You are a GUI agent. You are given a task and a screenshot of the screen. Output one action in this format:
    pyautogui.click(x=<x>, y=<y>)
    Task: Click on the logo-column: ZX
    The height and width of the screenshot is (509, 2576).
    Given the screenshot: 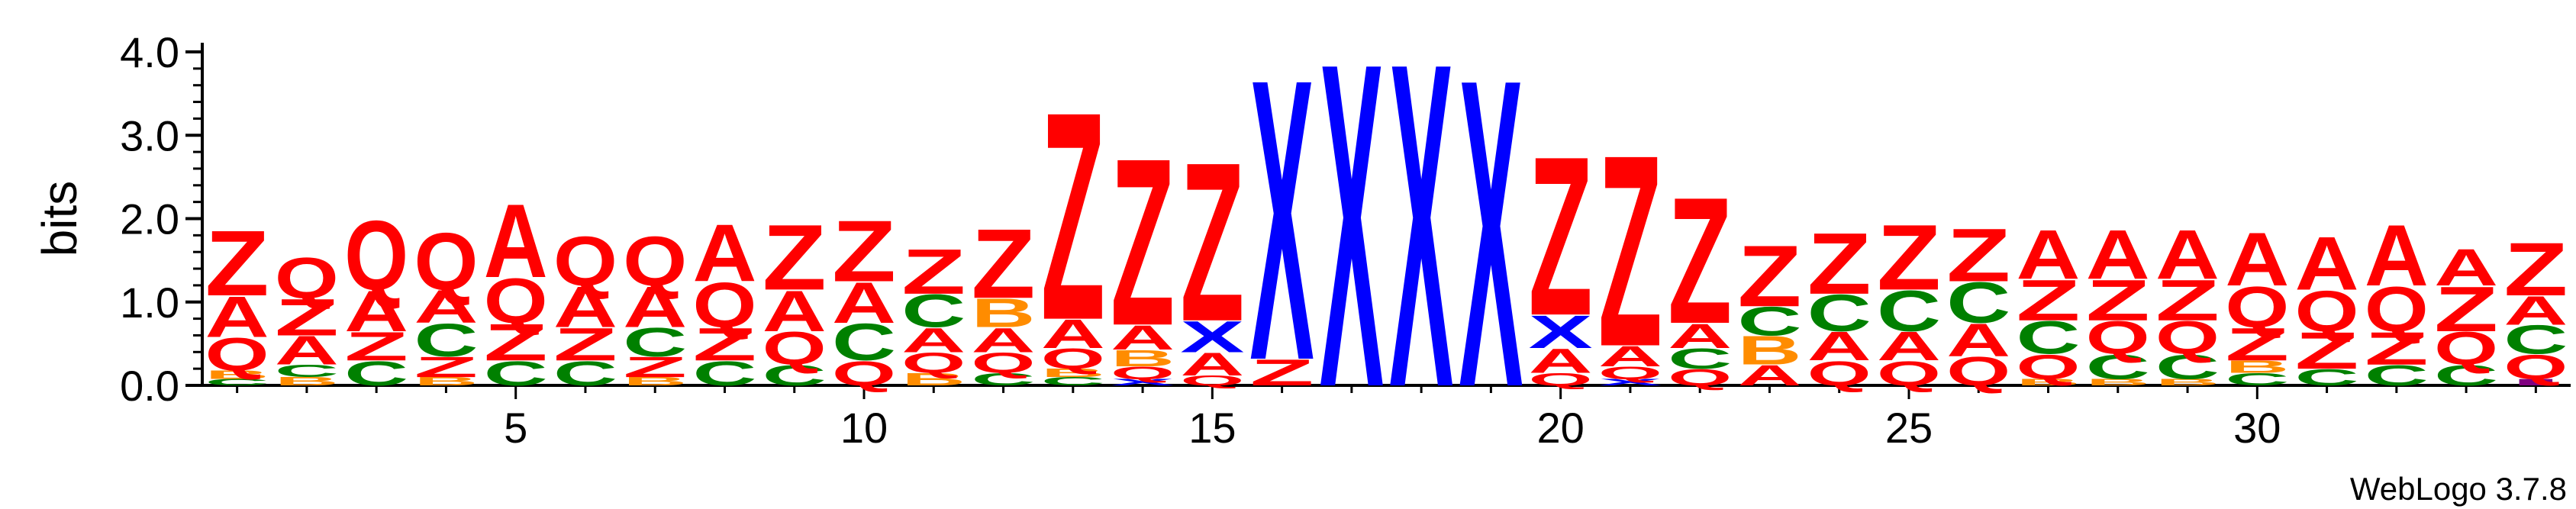 What is the action you would take?
    pyautogui.click(x=1283, y=222)
    